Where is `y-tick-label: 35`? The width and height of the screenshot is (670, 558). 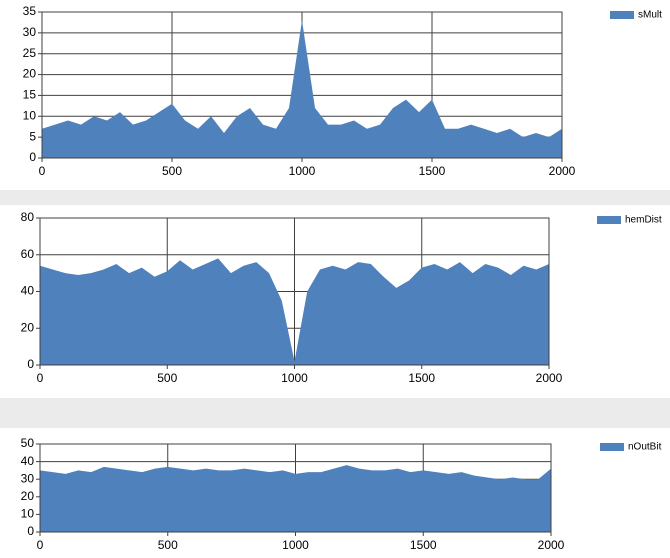 y-tick-label: 35 is located at coordinates (30, 11).